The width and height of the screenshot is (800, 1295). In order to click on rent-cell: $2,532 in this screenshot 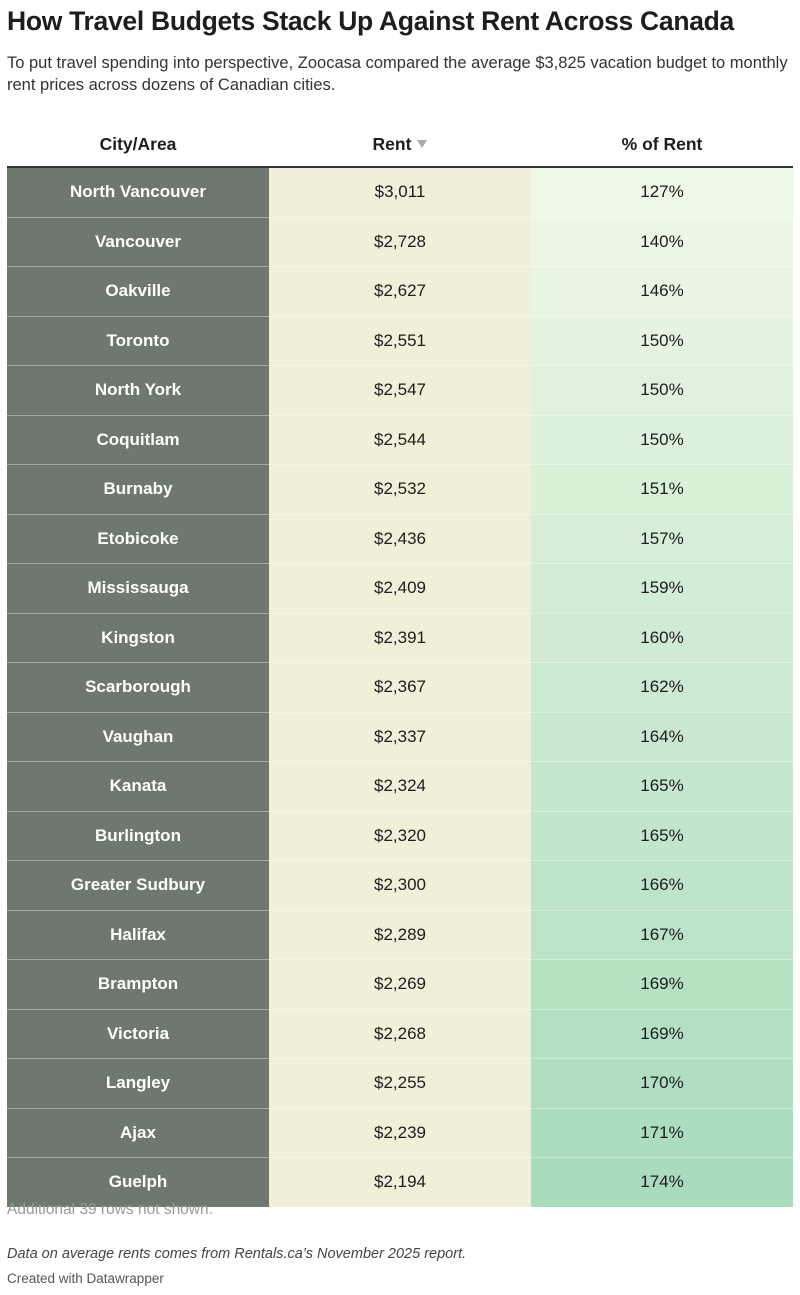, I will do `click(400, 489)`.